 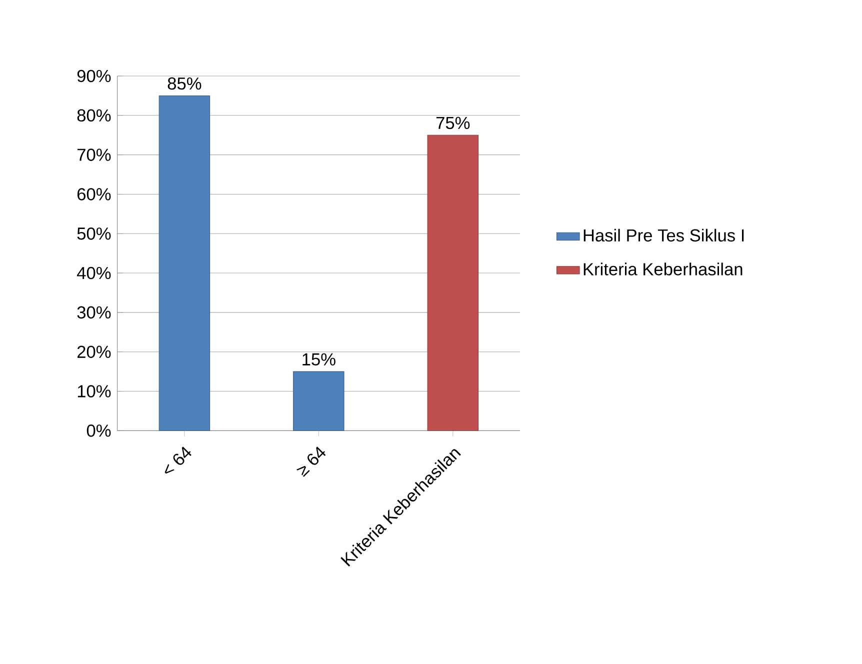 I want to click on y-tick-label: 10%, so click(x=94, y=391).